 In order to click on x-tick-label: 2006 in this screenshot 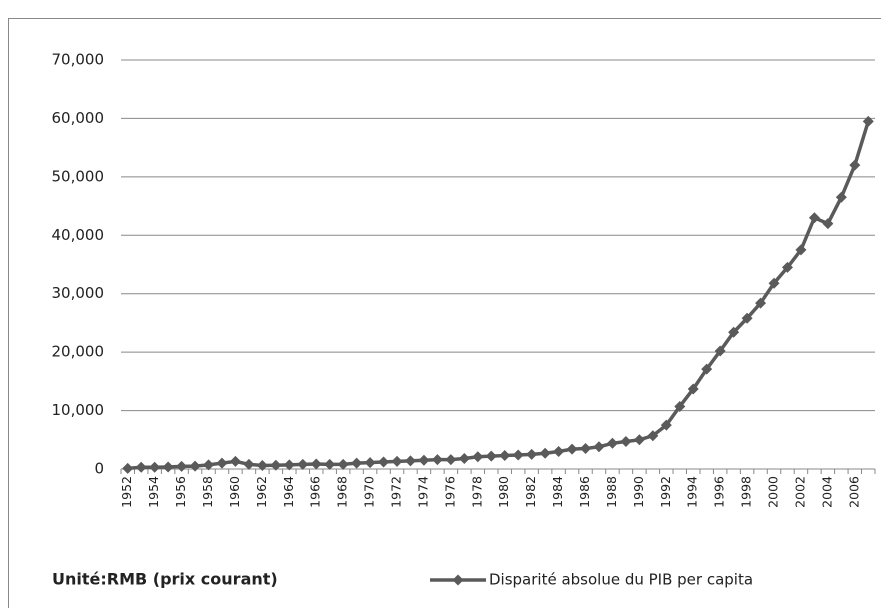, I will do `click(853, 492)`.